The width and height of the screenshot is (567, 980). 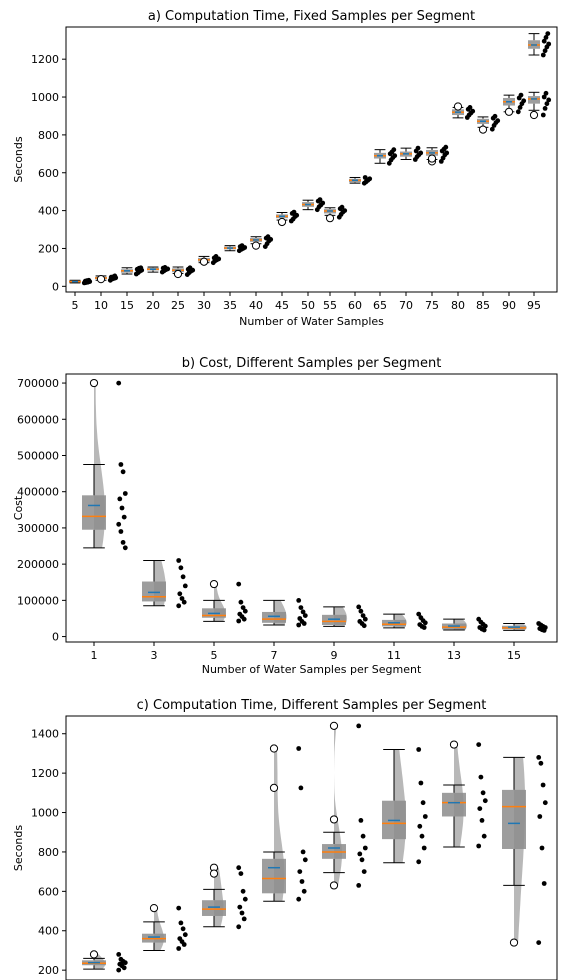 What do you see at coordinates (178, 305) in the screenshot?
I see `x-tick-label: 25` at bounding box center [178, 305].